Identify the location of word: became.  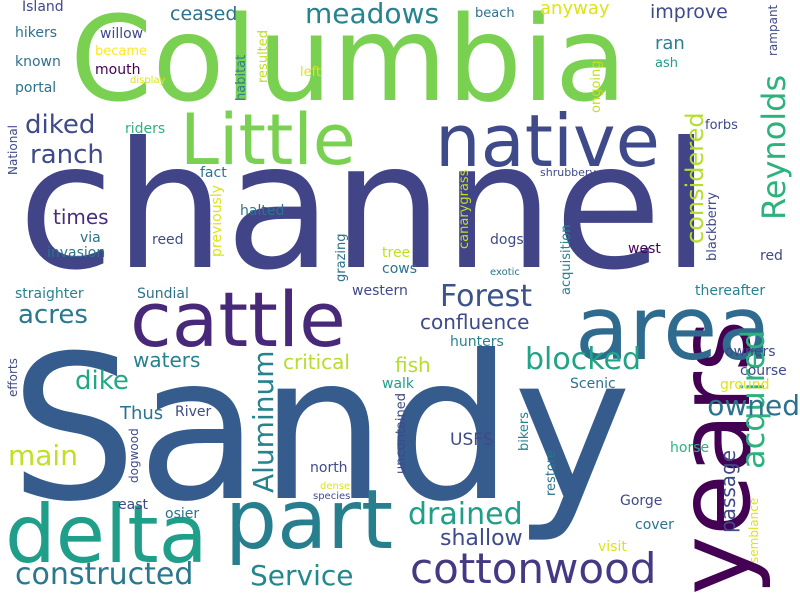
(121, 51).